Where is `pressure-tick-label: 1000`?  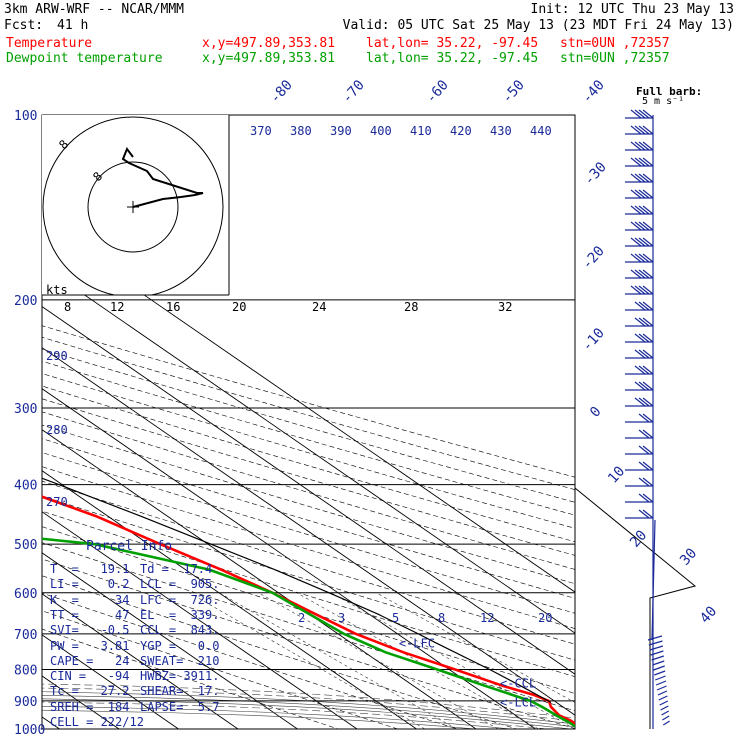
pressure-tick-label: 1000 is located at coordinates (29, 730).